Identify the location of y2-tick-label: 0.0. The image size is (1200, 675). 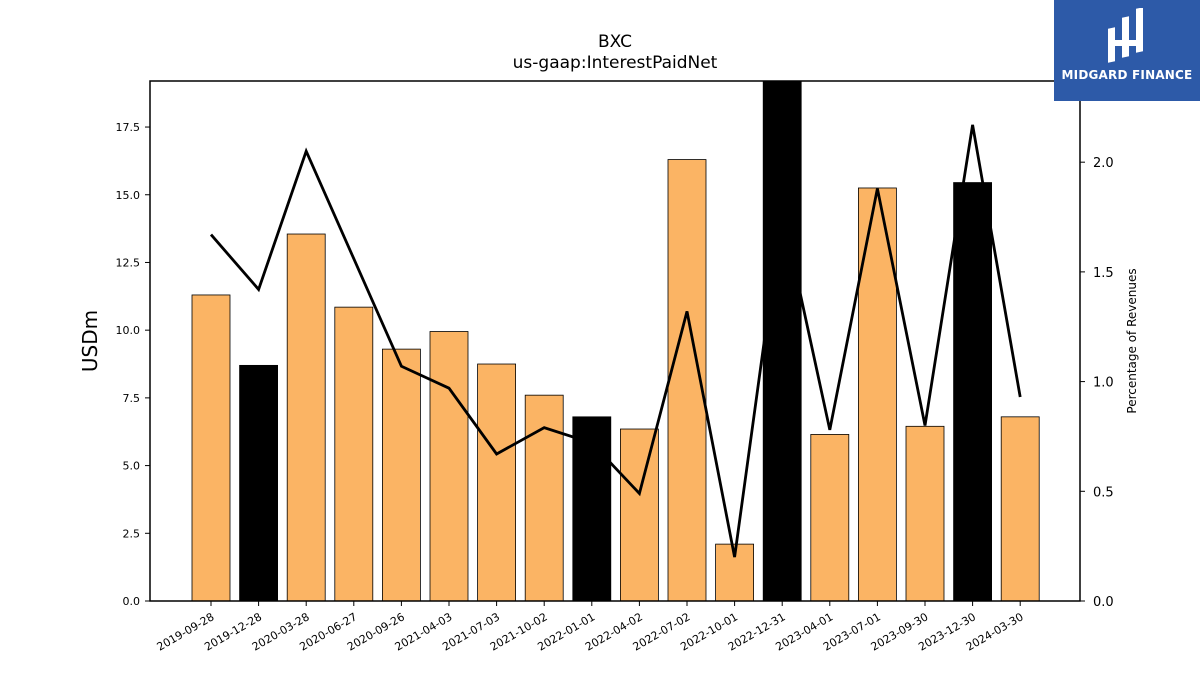
(1103, 602).